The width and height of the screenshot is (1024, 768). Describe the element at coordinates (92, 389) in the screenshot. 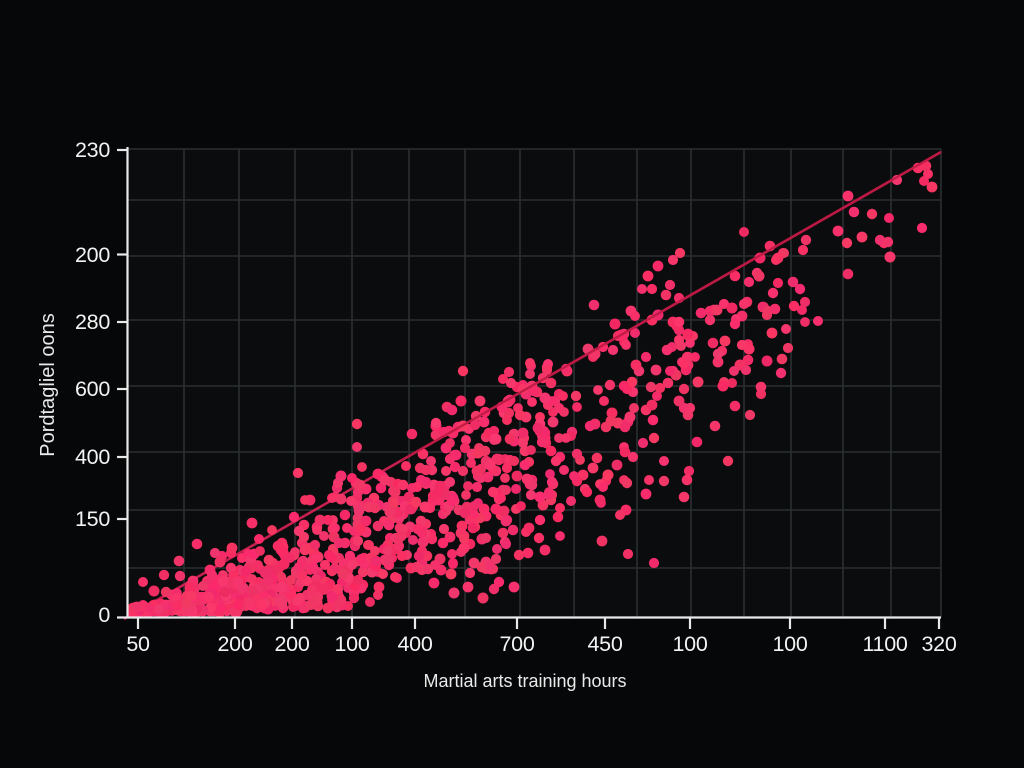

I see `svg-text: 600` at that location.